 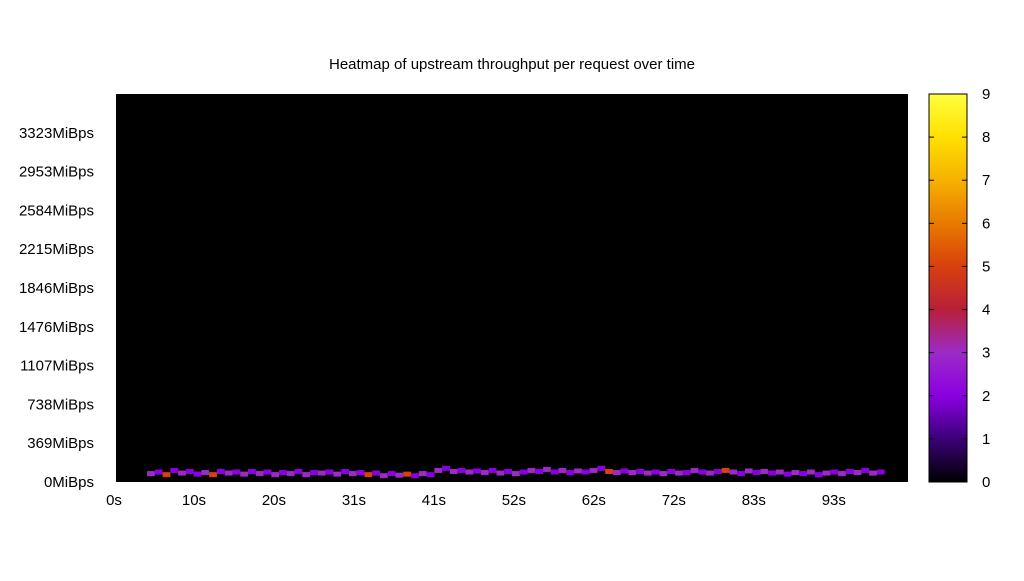 I want to click on y-tick-label: 369MiBps, so click(x=60, y=443).